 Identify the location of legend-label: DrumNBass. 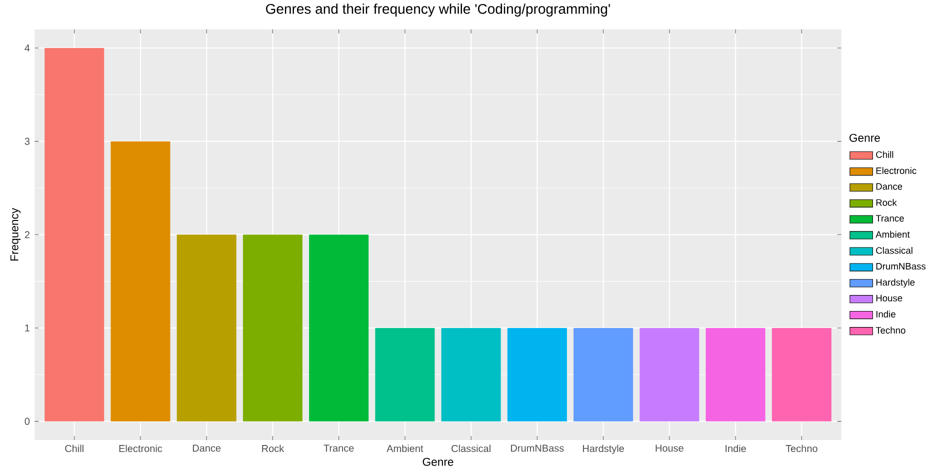
(901, 266).